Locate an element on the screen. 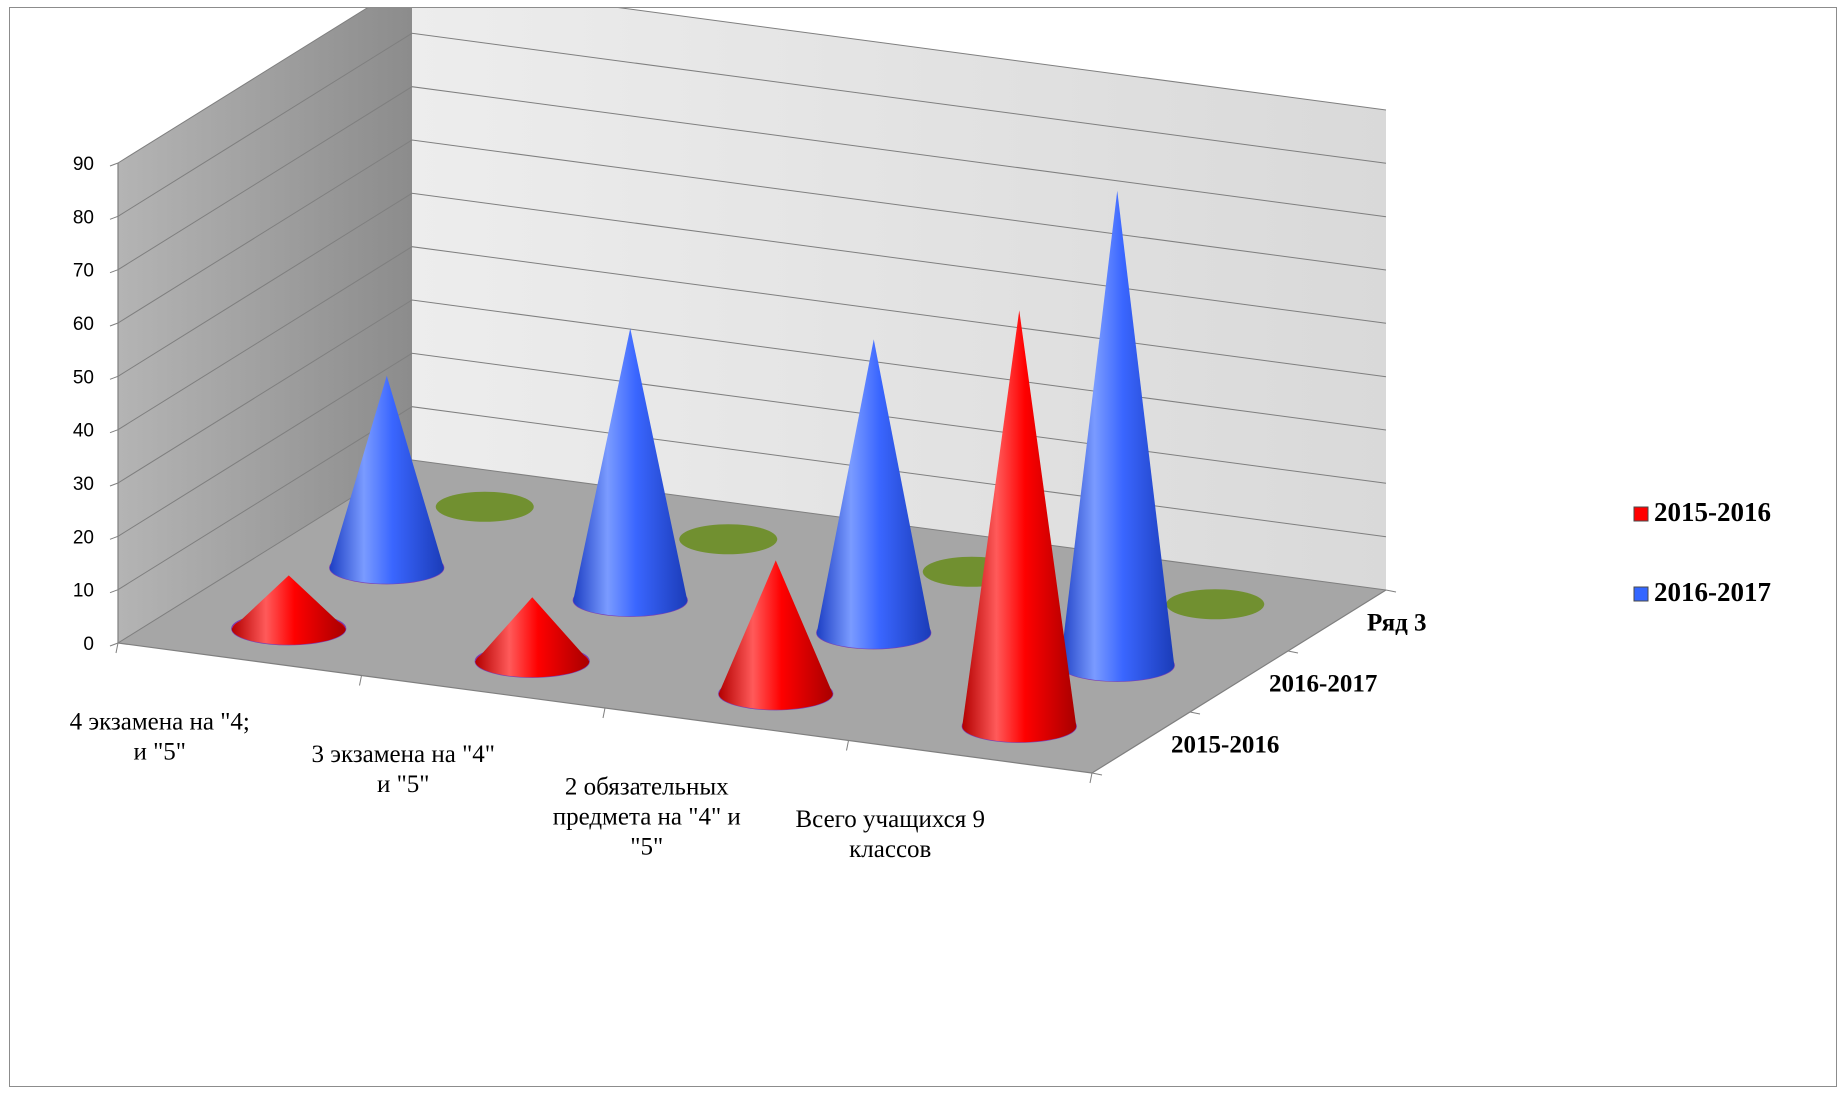 The image size is (1847, 1093). x-category-label-line: классов is located at coordinates (890, 849).